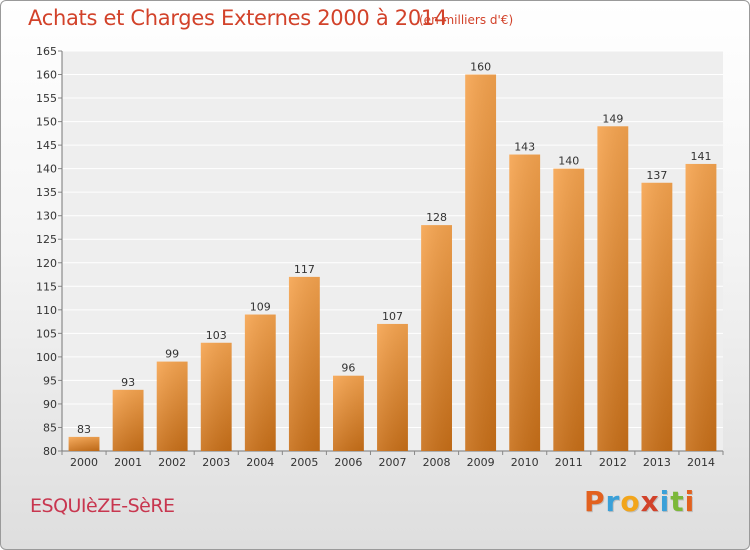  Describe the element at coordinates (304, 269) in the screenshot. I see `data-label: 117` at that location.